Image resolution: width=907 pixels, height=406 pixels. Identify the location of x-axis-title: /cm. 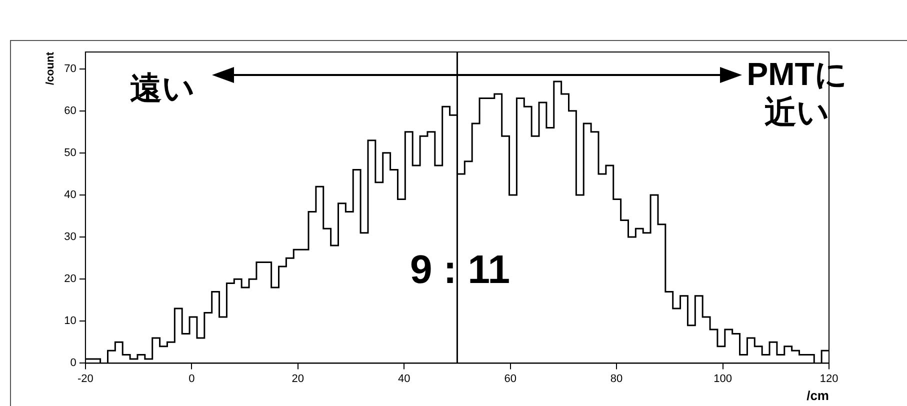
(817, 395).